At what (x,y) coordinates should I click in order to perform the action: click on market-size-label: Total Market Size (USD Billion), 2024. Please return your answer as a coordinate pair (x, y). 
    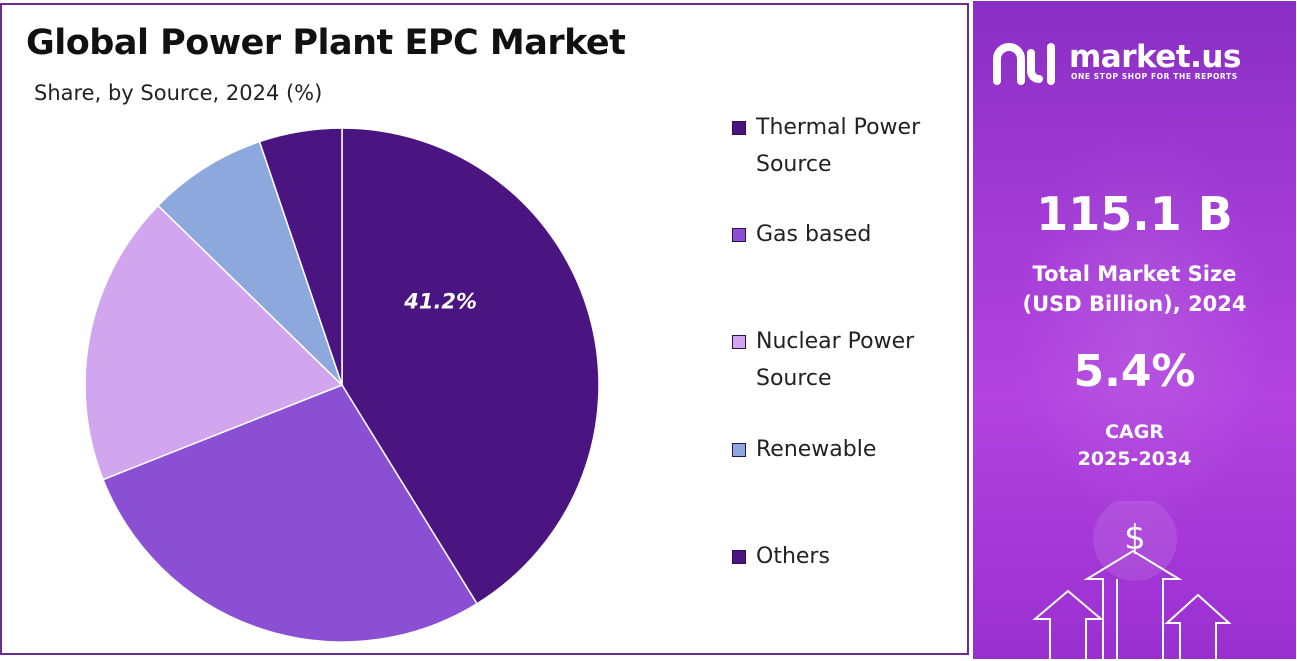
    Looking at the image, I should click on (1134, 289).